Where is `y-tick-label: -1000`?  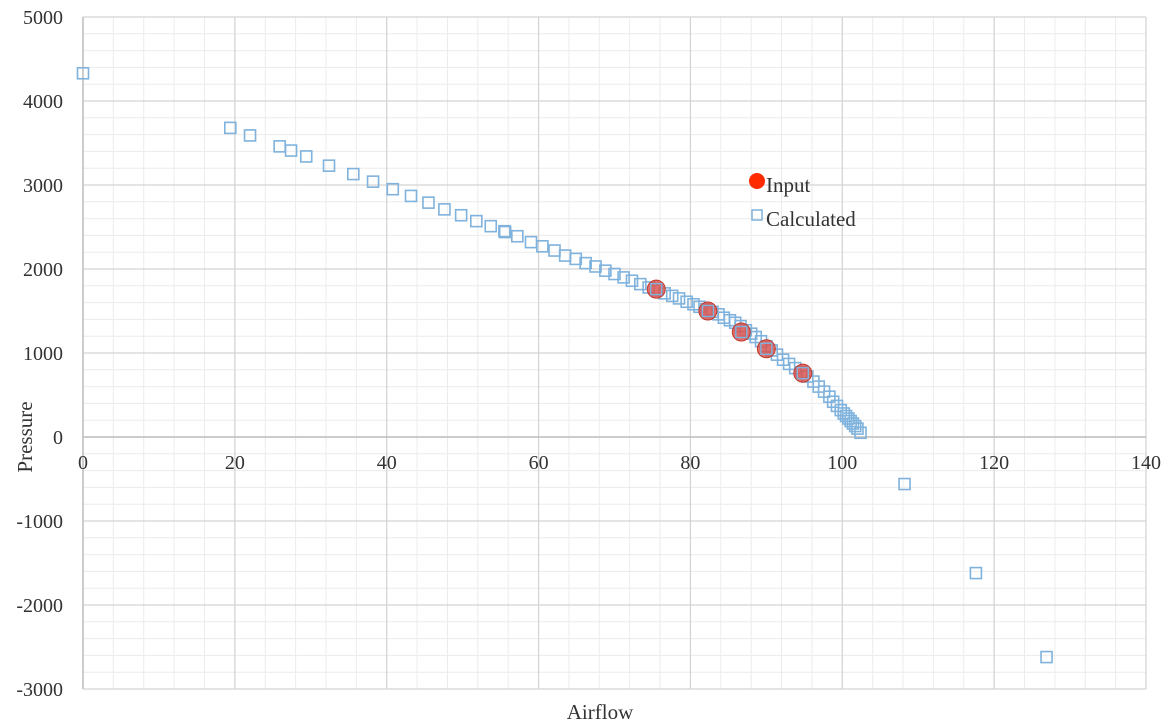
y-tick-label: -1000 is located at coordinates (39, 522).